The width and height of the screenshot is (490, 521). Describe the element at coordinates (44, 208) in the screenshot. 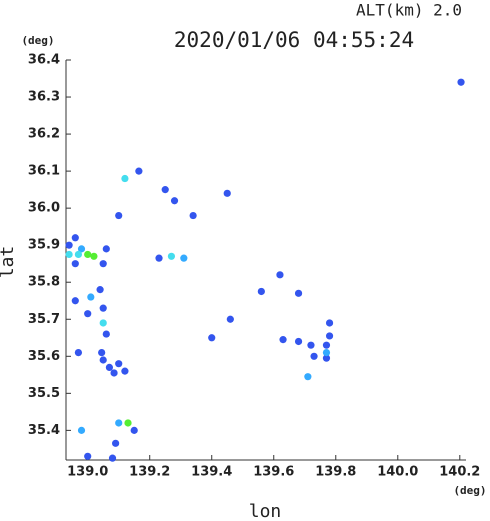

I see `y-tick-label: 36.0` at that location.